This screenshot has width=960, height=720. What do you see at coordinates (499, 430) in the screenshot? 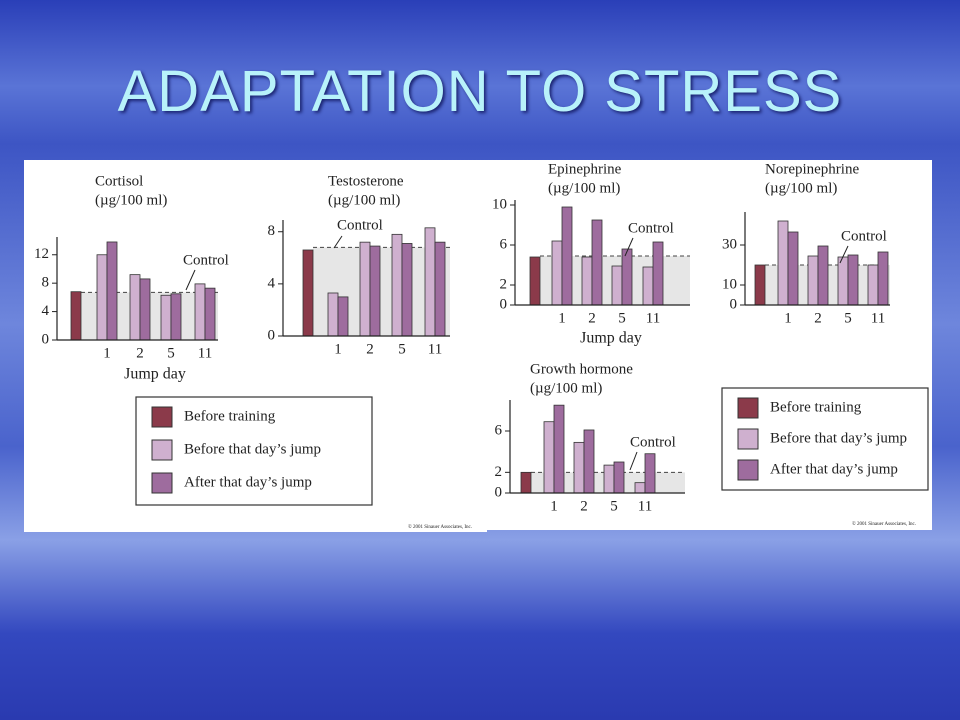
I see `y-tick-label: 6` at bounding box center [499, 430].